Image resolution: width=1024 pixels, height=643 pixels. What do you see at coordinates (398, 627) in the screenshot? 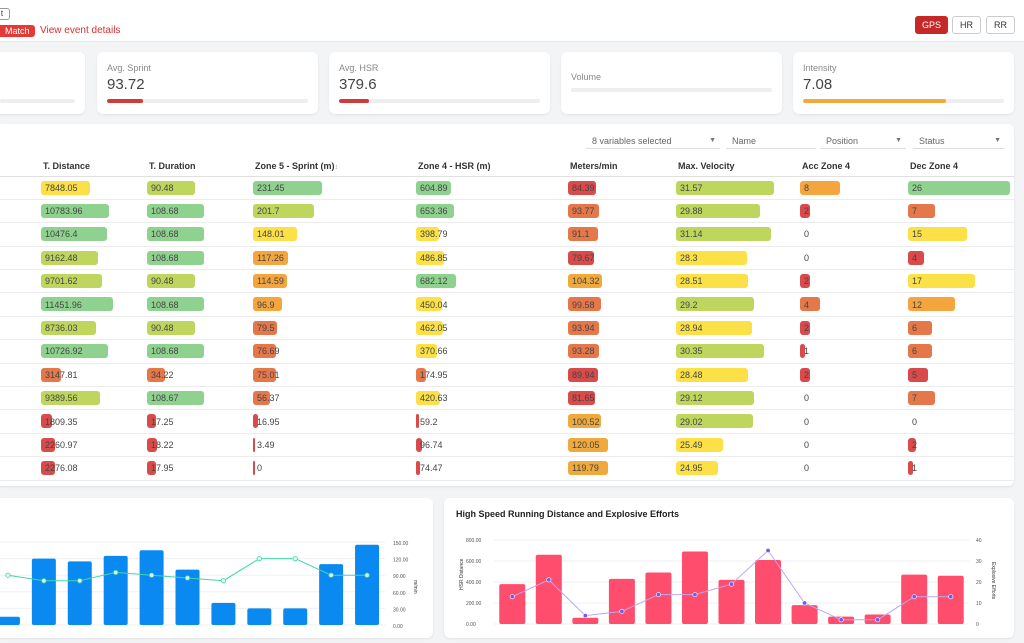
I see `right-axis-tick-label: 0.00` at bounding box center [398, 627].